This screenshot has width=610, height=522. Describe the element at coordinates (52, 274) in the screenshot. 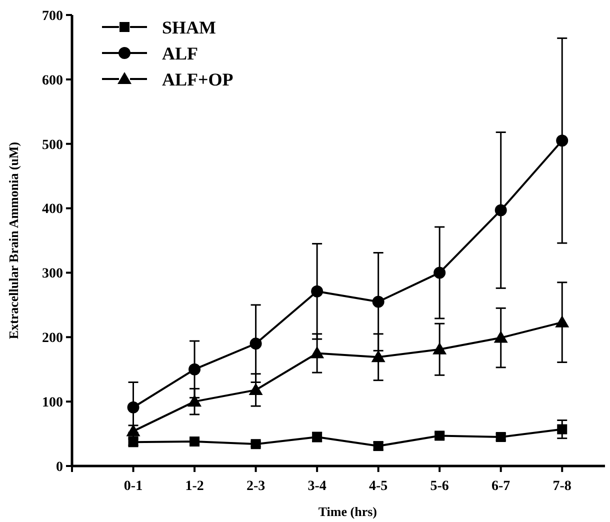

I see `y-tick-label: 300` at that location.